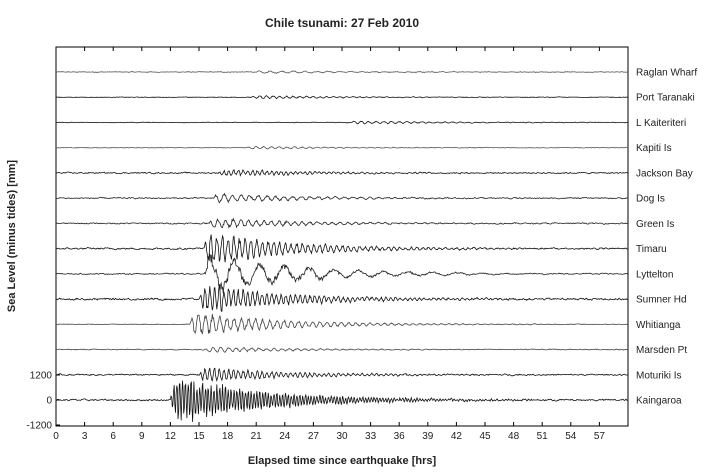 The width and height of the screenshot is (710, 473). Describe the element at coordinates (342, 97) in the screenshot. I see `trace-port-taranaki` at that location.